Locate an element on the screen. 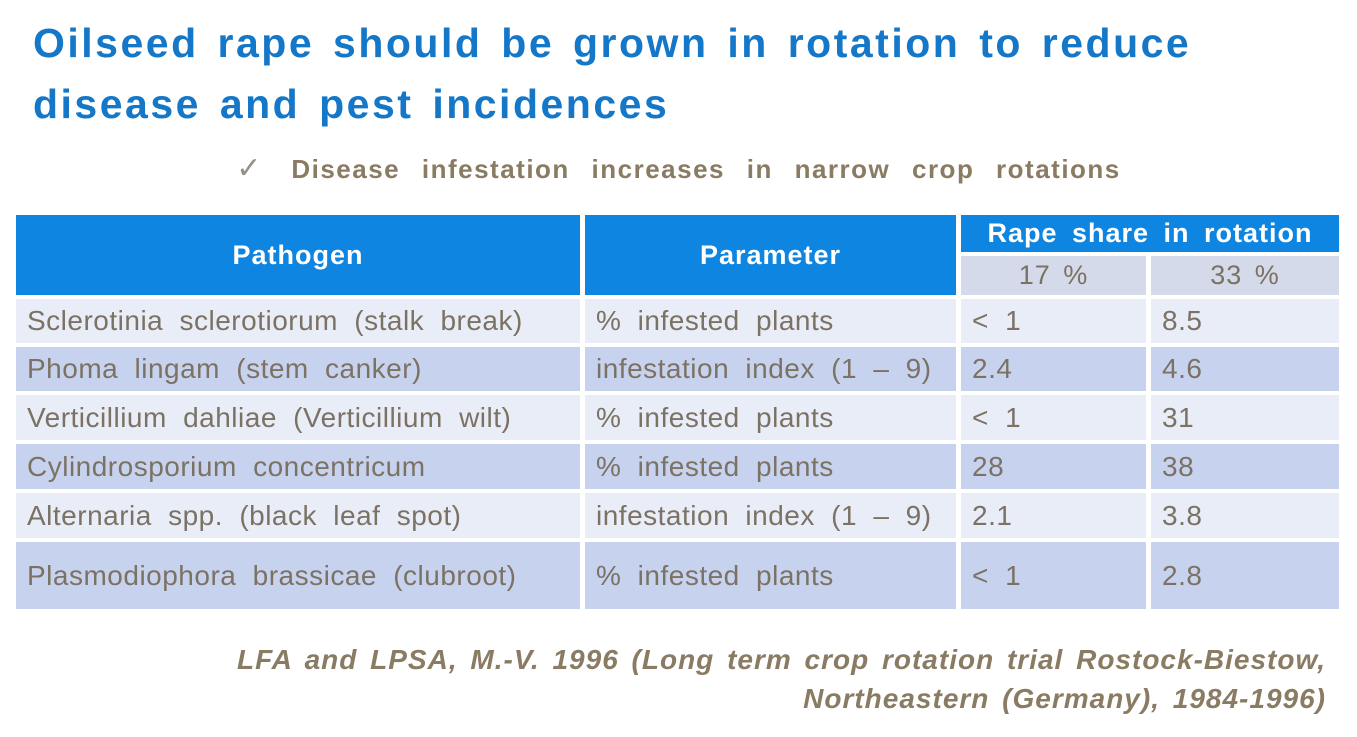 This screenshot has width=1357, height=737. table-cell-pathogen: Plasmodiophora brassicae (clubroot) is located at coordinates (298, 575).